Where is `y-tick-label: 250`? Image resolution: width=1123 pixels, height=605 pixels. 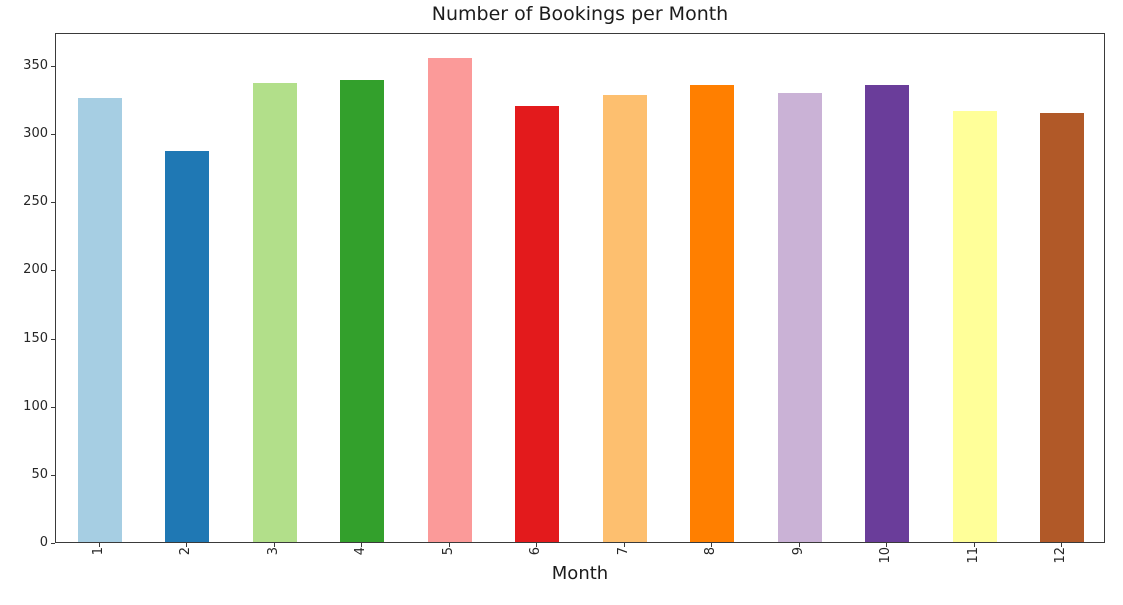
y-tick-label: 250 is located at coordinates (35, 202).